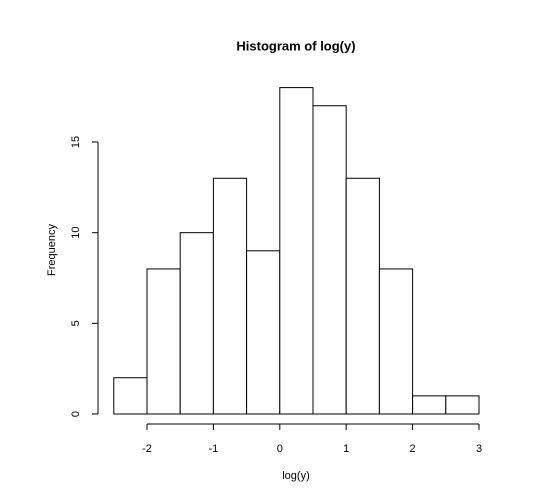  What do you see at coordinates (346, 449) in the screenshot?
I see `x-tick-label: 1` at bounding box center [346, 449].